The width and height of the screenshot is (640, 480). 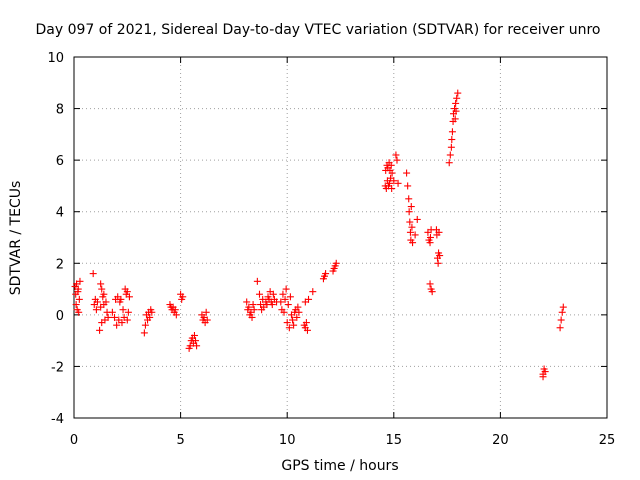 I want to click on y-tick-label: 2, so click(x=60, y=264).